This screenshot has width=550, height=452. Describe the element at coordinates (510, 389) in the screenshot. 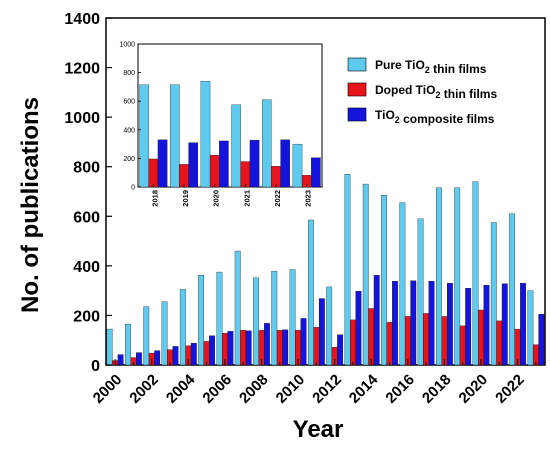

I see `x-tick-label: 2022` at that location.